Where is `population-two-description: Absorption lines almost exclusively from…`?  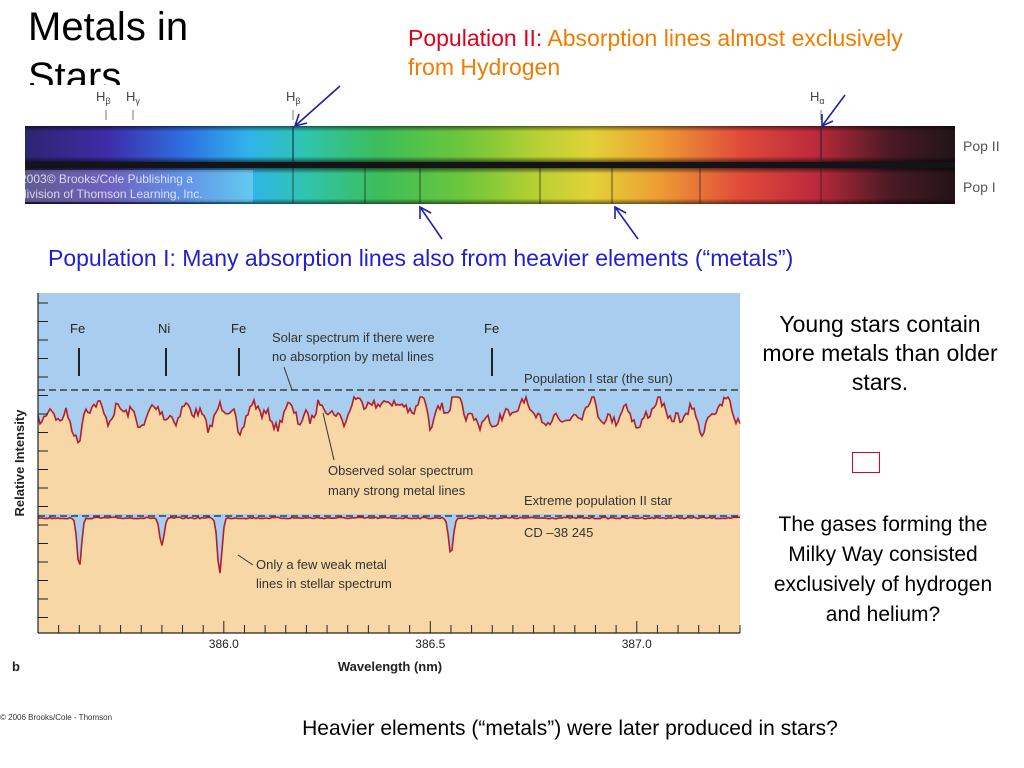
population-two-description: Absorption lines almost exclusively from… is located at coordinates (655, 52).